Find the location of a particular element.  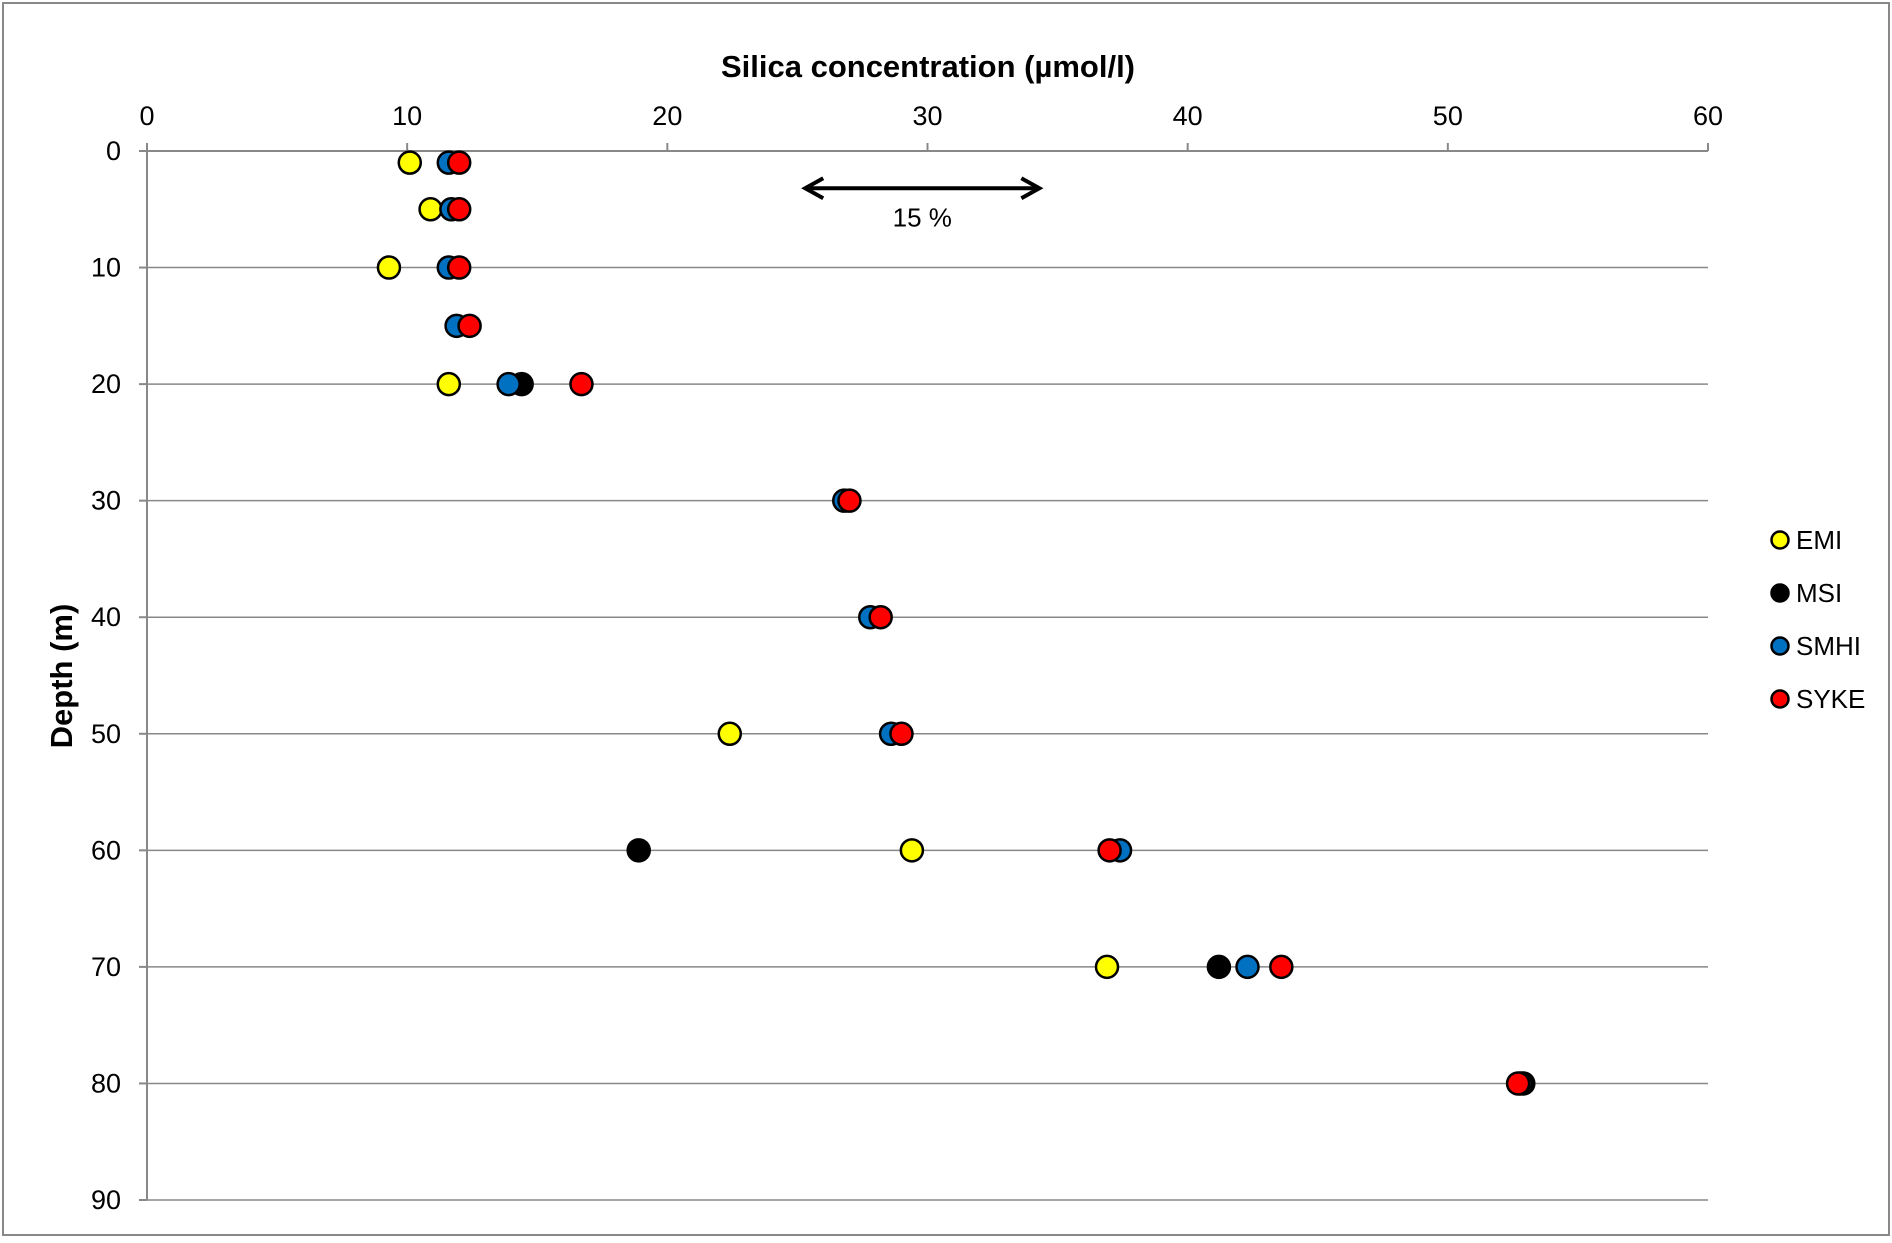

y-tick-label: 80 is located at coordinates (106, 1083).